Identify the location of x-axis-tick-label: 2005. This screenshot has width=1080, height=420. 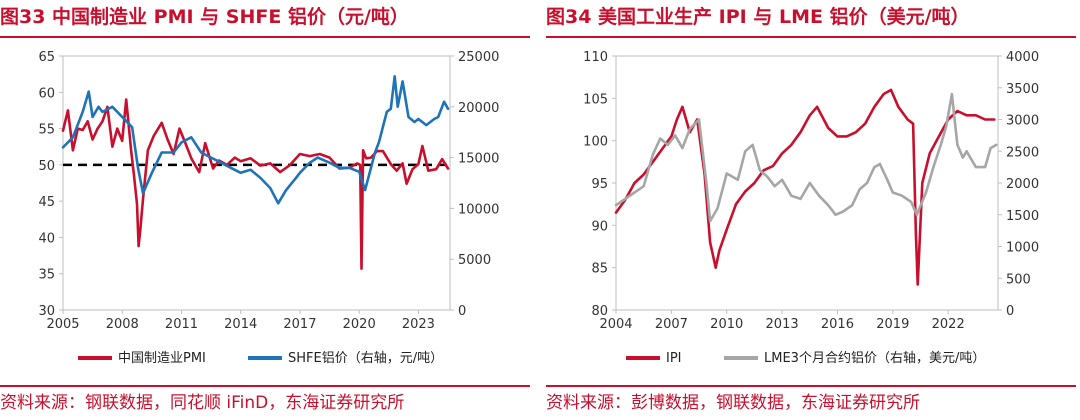
(62, 324).